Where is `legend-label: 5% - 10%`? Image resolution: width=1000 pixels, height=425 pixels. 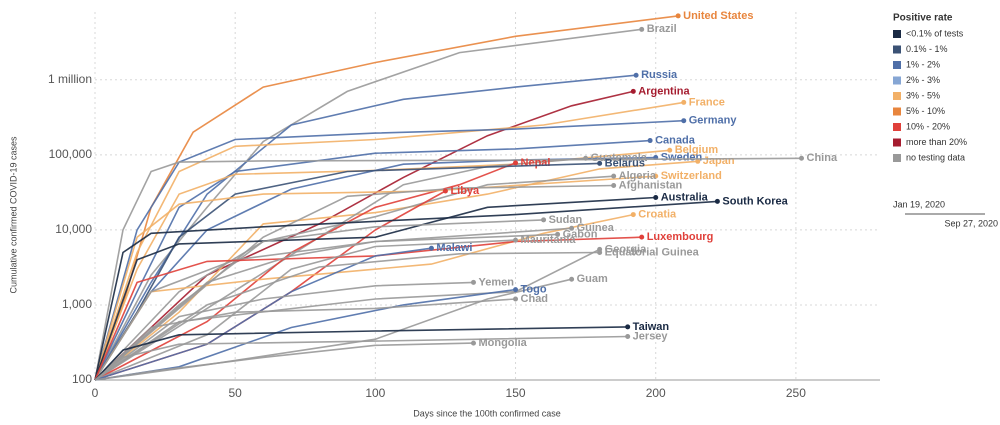
legend-label: 5% - 10% is located at coordinates (925, 111).